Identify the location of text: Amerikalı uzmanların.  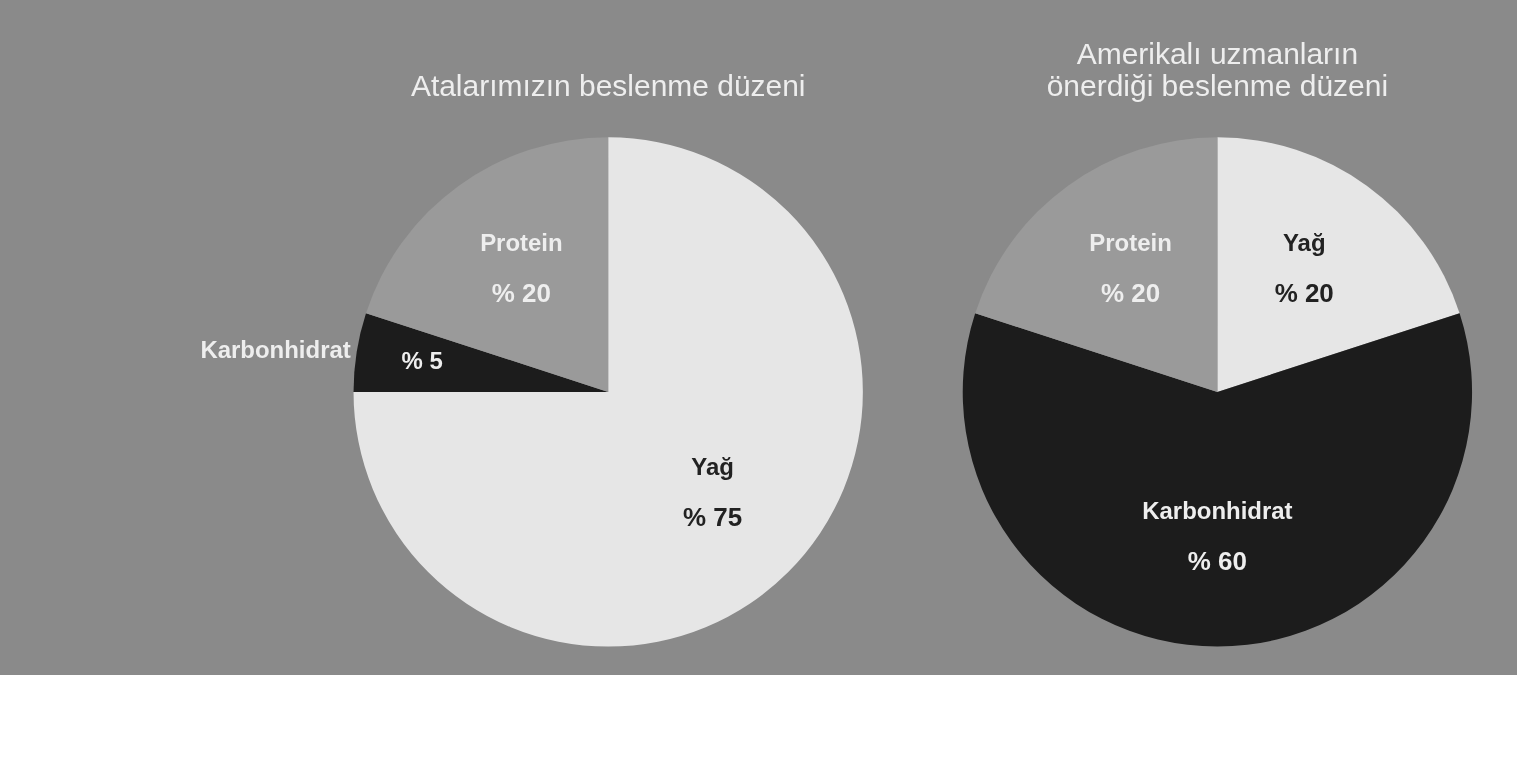
(1217, 54).